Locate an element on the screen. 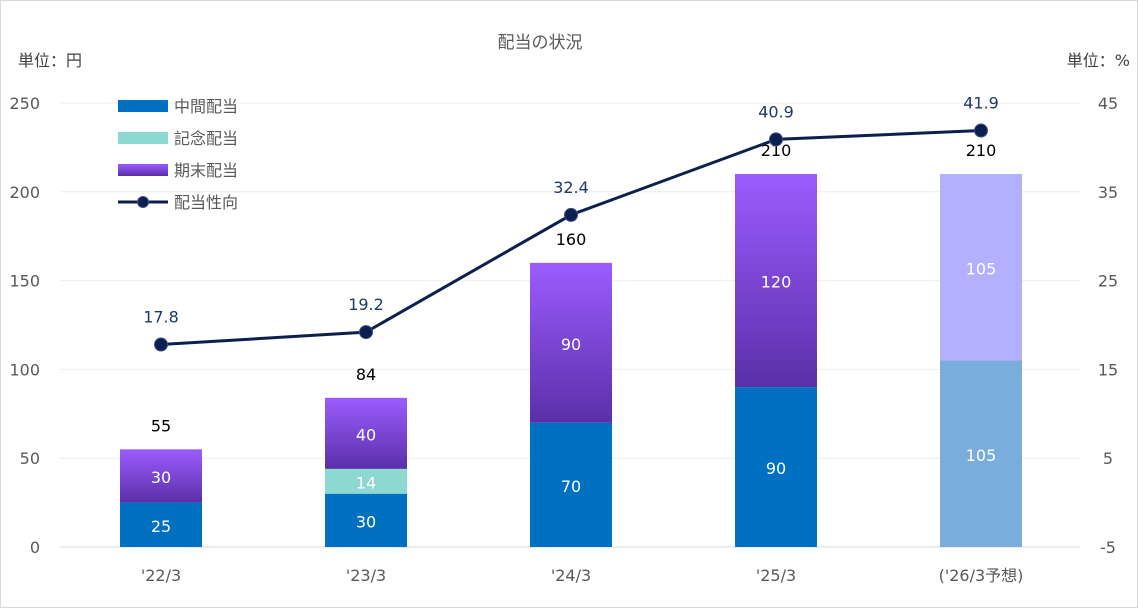  bar-value-label: 120 is located at coordinates (776, 282).